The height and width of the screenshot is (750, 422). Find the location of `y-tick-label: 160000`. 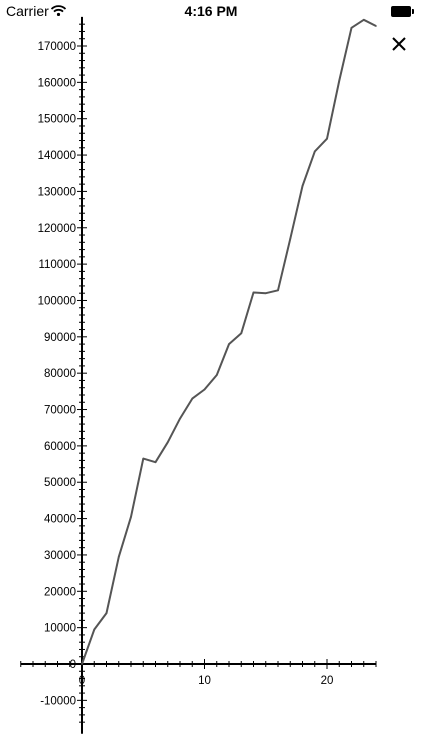

y-tick-label: 160000 is located at coordinates (57, 83).